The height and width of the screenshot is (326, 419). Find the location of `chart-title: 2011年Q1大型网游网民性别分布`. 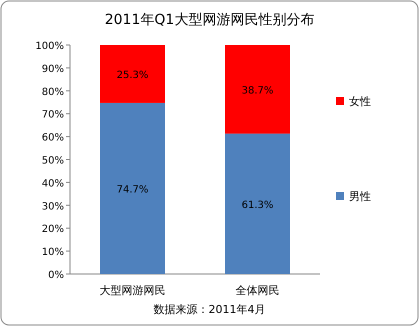

chart-title: 2011年Q1大型网游网民性别分布 is located at coordinates (209, 20).